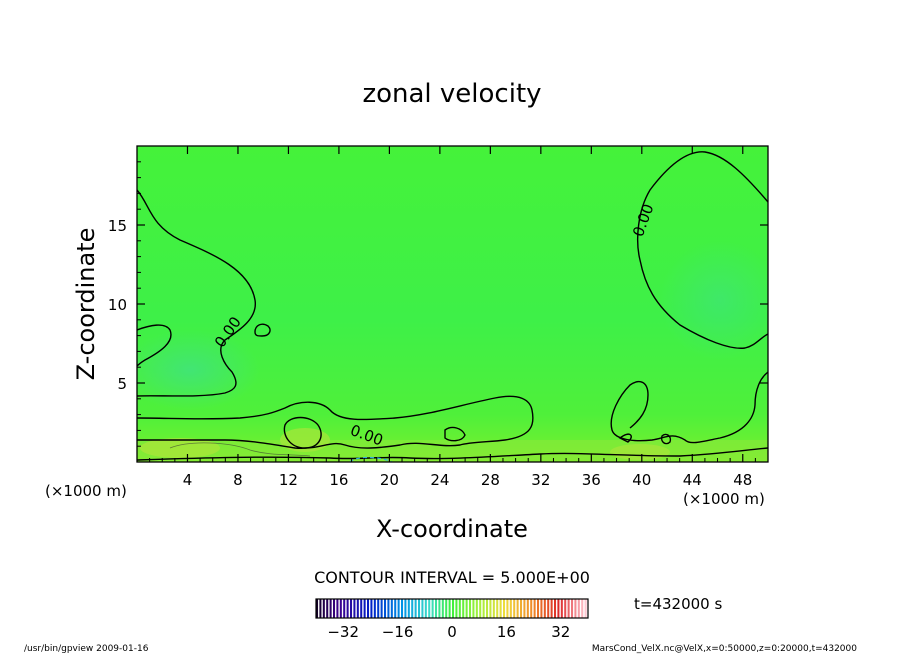  I want to click on colorbar, so click(452, 608).